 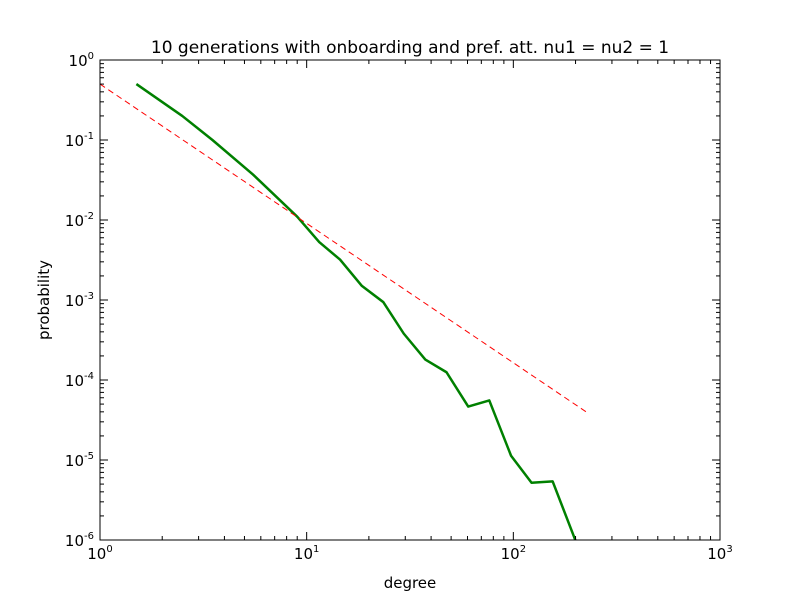 What do you see at coordinates (410, 583) in the screenshot?
I see `x-axis-label: degree` at bounding box center [410, 583].